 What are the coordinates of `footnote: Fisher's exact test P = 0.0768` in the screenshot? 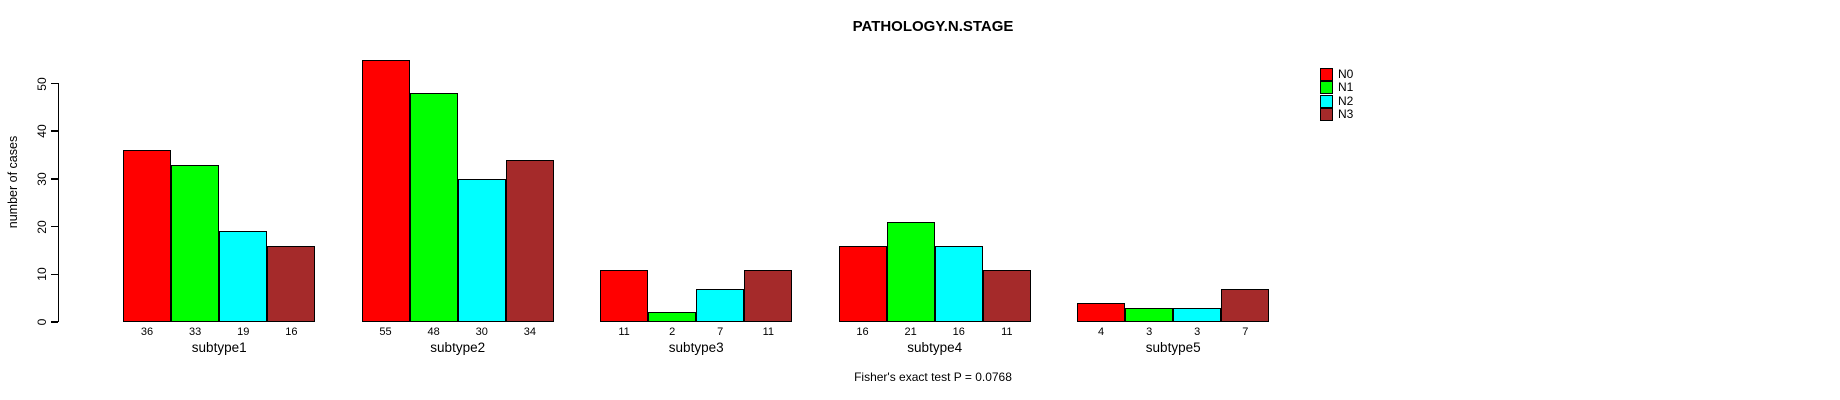 It's located at (933, 377).